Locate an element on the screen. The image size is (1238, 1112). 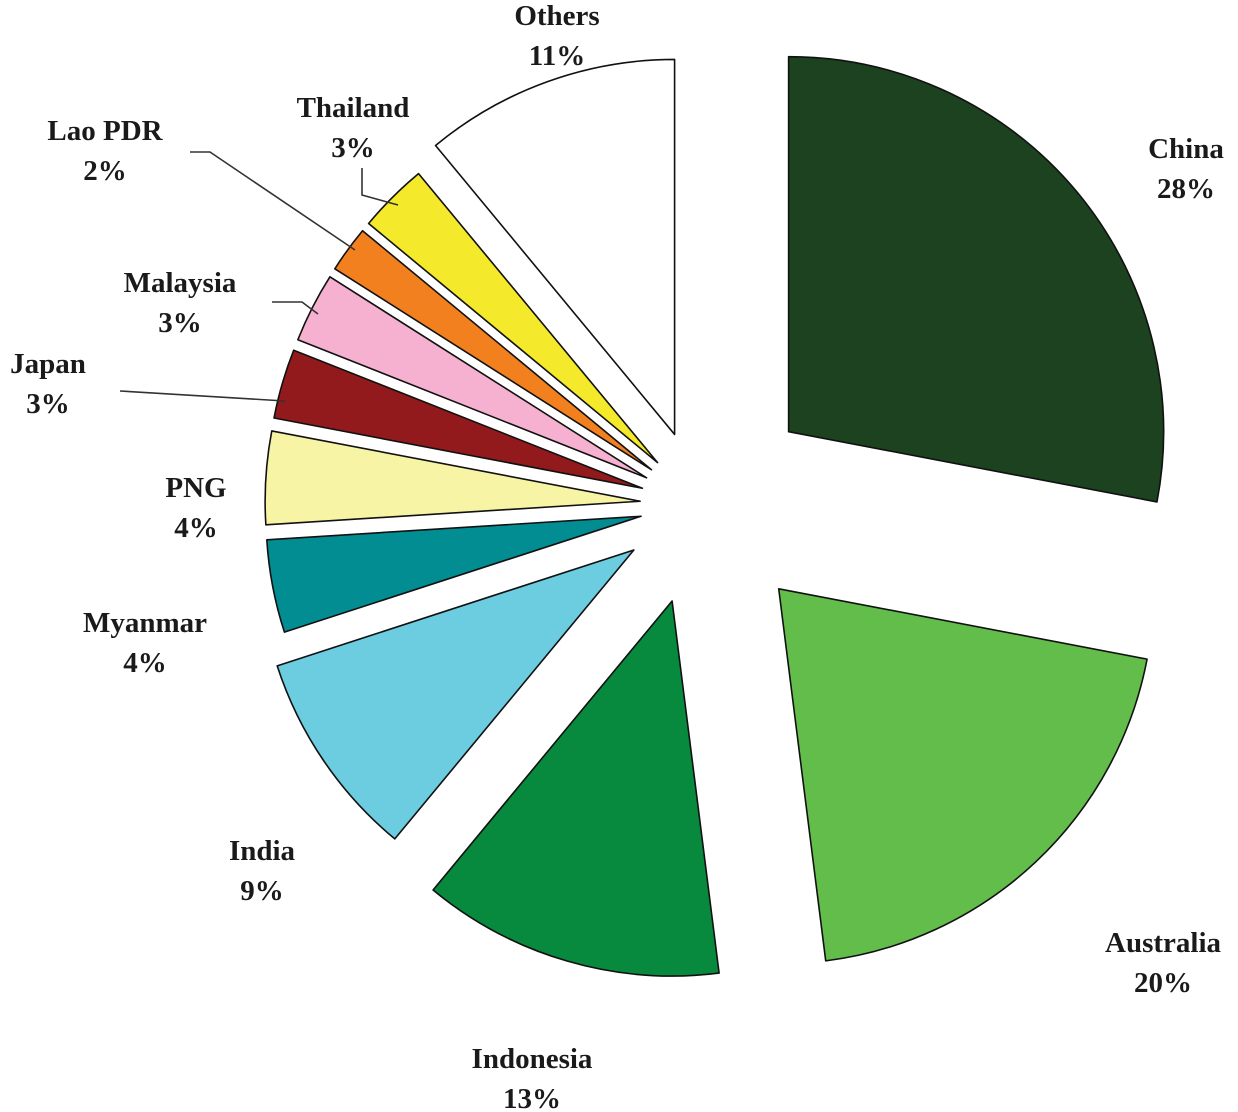
slice-malaysia is located at coordinates (472, 377).